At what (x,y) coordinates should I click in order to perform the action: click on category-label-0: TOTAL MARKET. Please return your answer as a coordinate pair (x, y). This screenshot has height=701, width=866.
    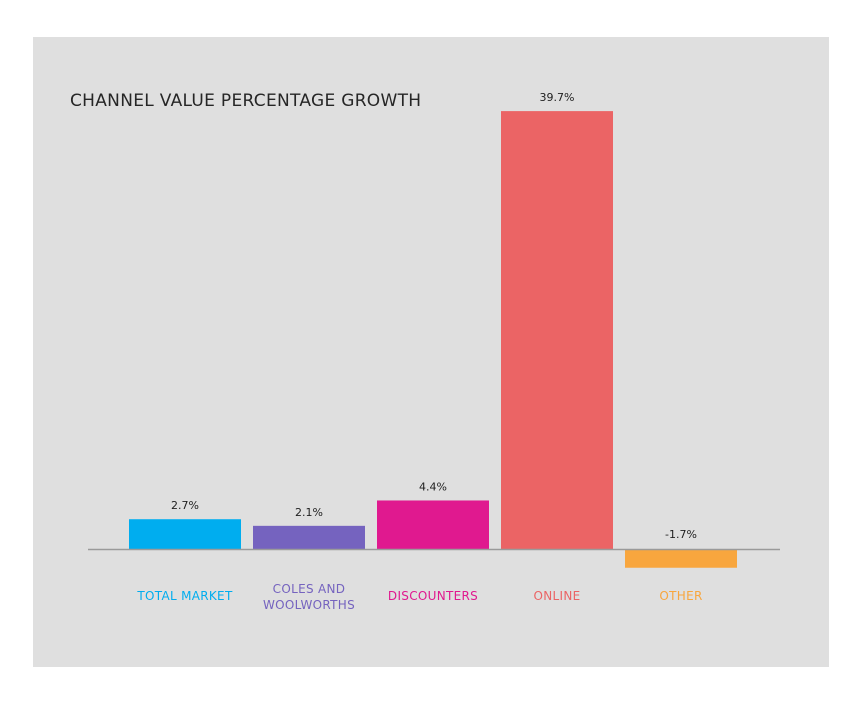
    Looking at the image, I should click on (184, 596).